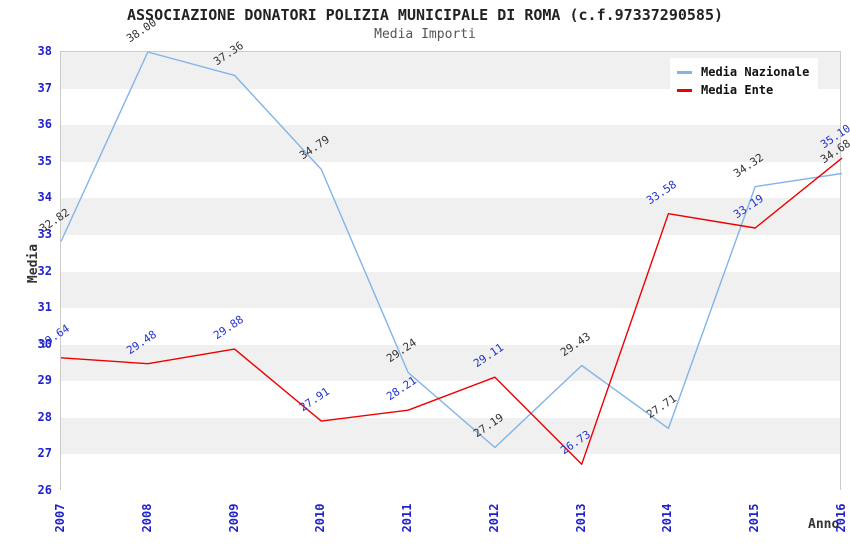  I want to click on x-tick-label: 2012, so click(493, 518).